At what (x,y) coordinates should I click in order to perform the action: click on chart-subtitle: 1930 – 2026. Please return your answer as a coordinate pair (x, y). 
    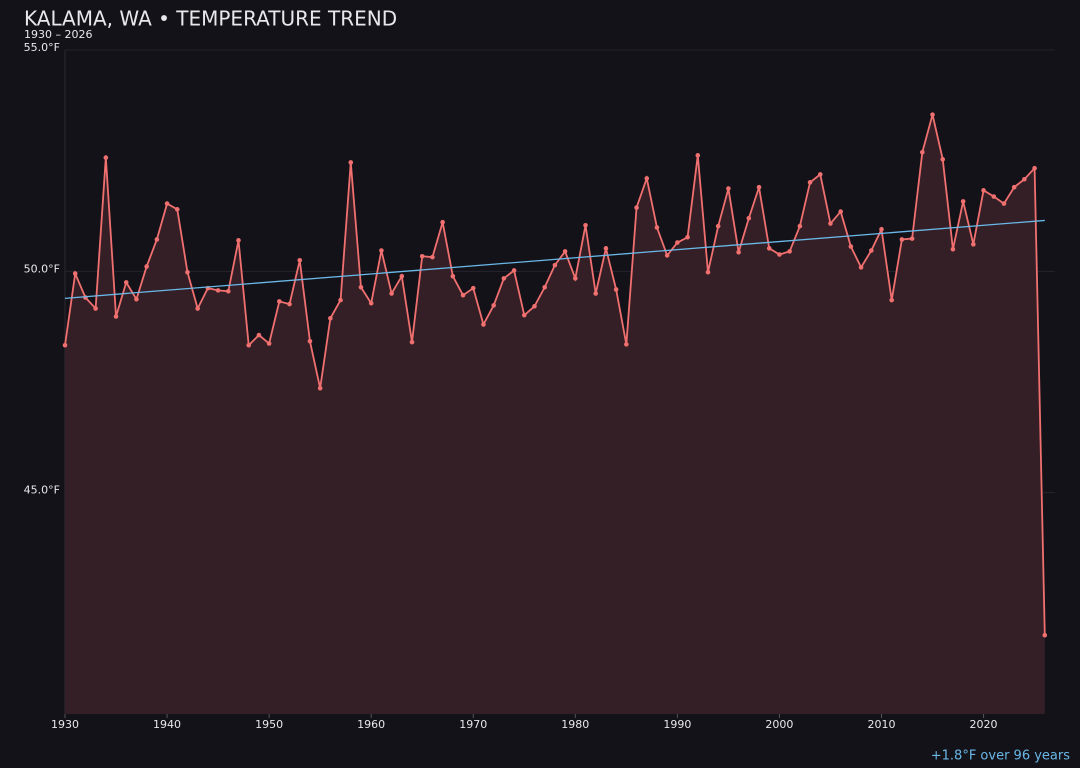
    Looking at the image, I should click on (58, 34).